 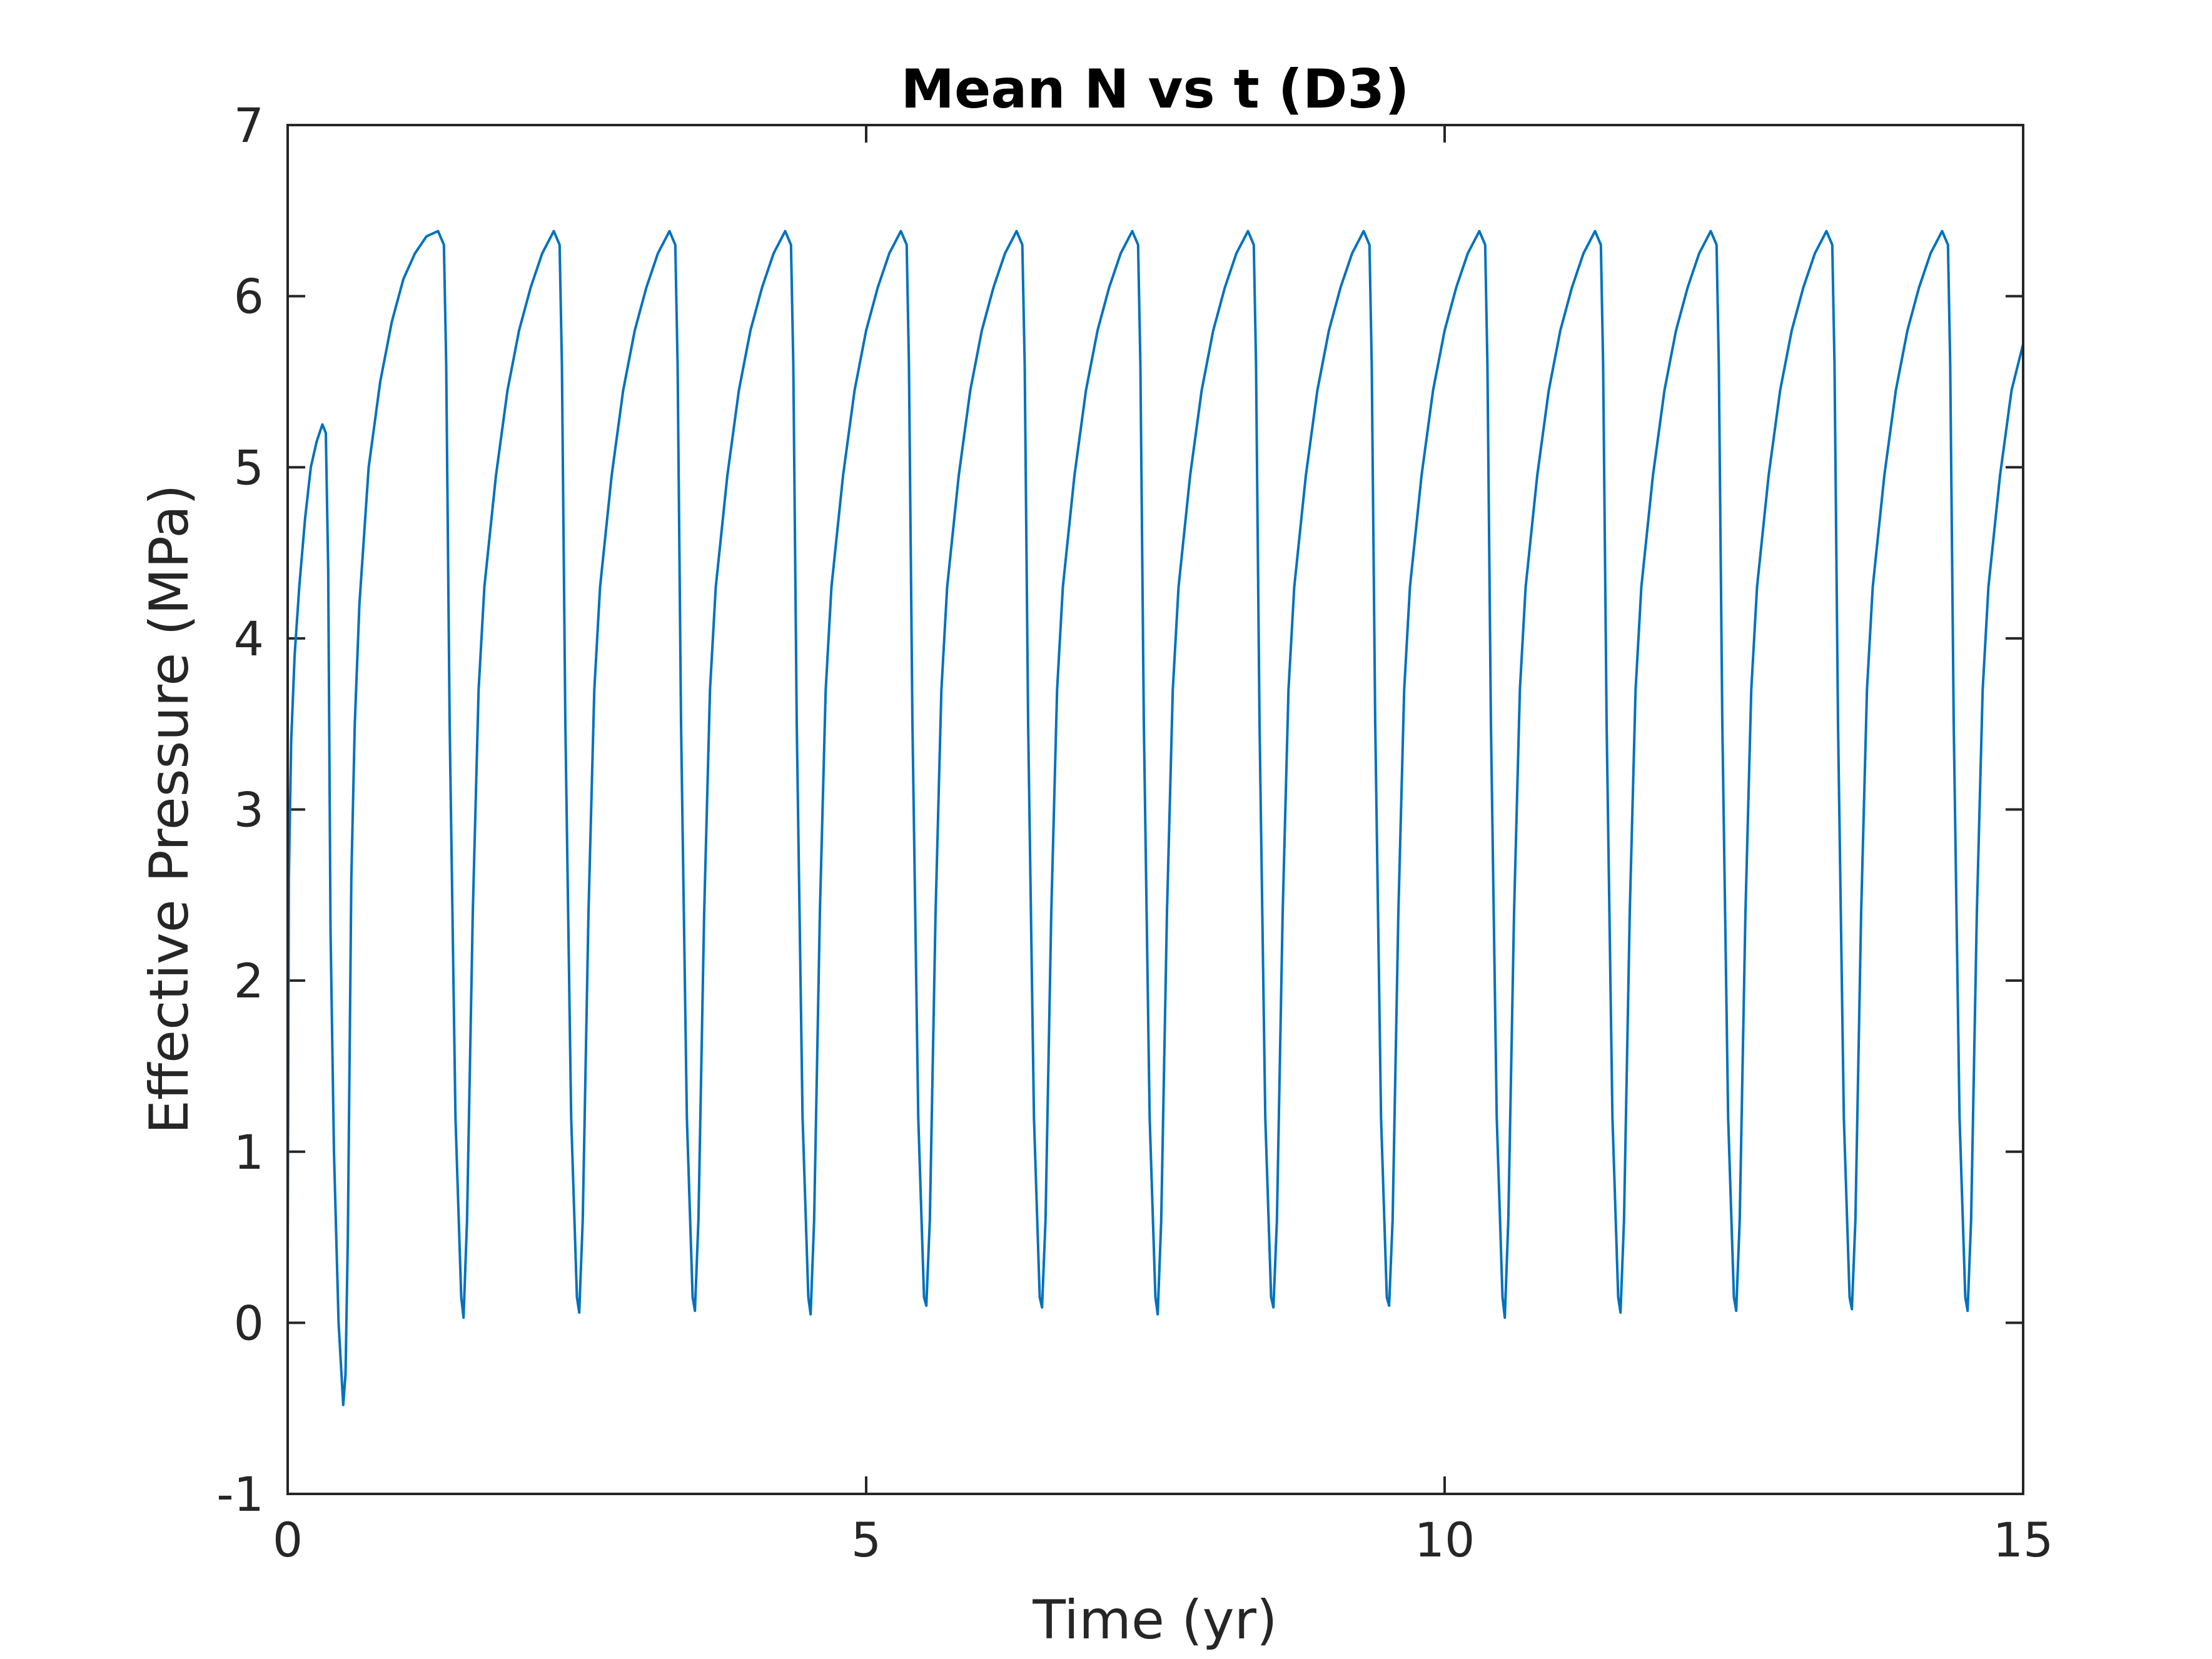 What do you see at coordinates (249, 810) in the screenshot?
I see `y-tick-label: 3` at bounding box center [249, 810].